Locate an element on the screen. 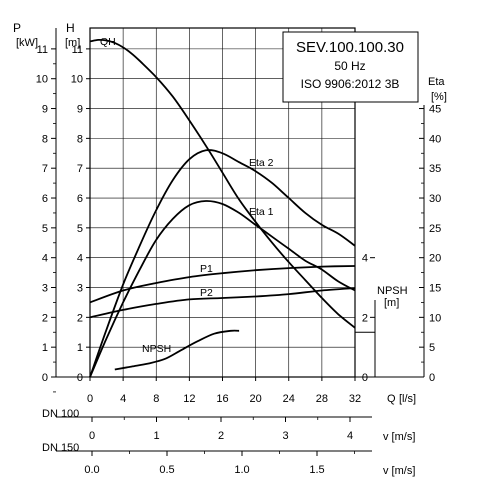  curve-label-qh: QH is located at coordinates (108, 42).